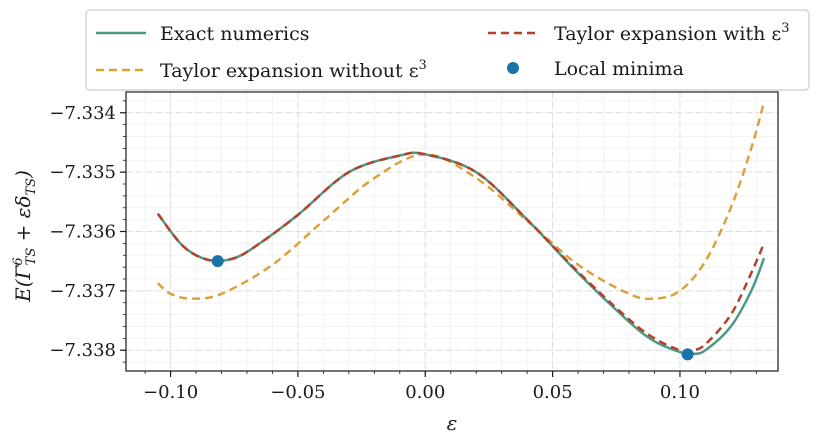 Image resolution: width=823 pixels, height=444 pixels. I want to click on legend-label-minima: Local minima, so click(619, 69).